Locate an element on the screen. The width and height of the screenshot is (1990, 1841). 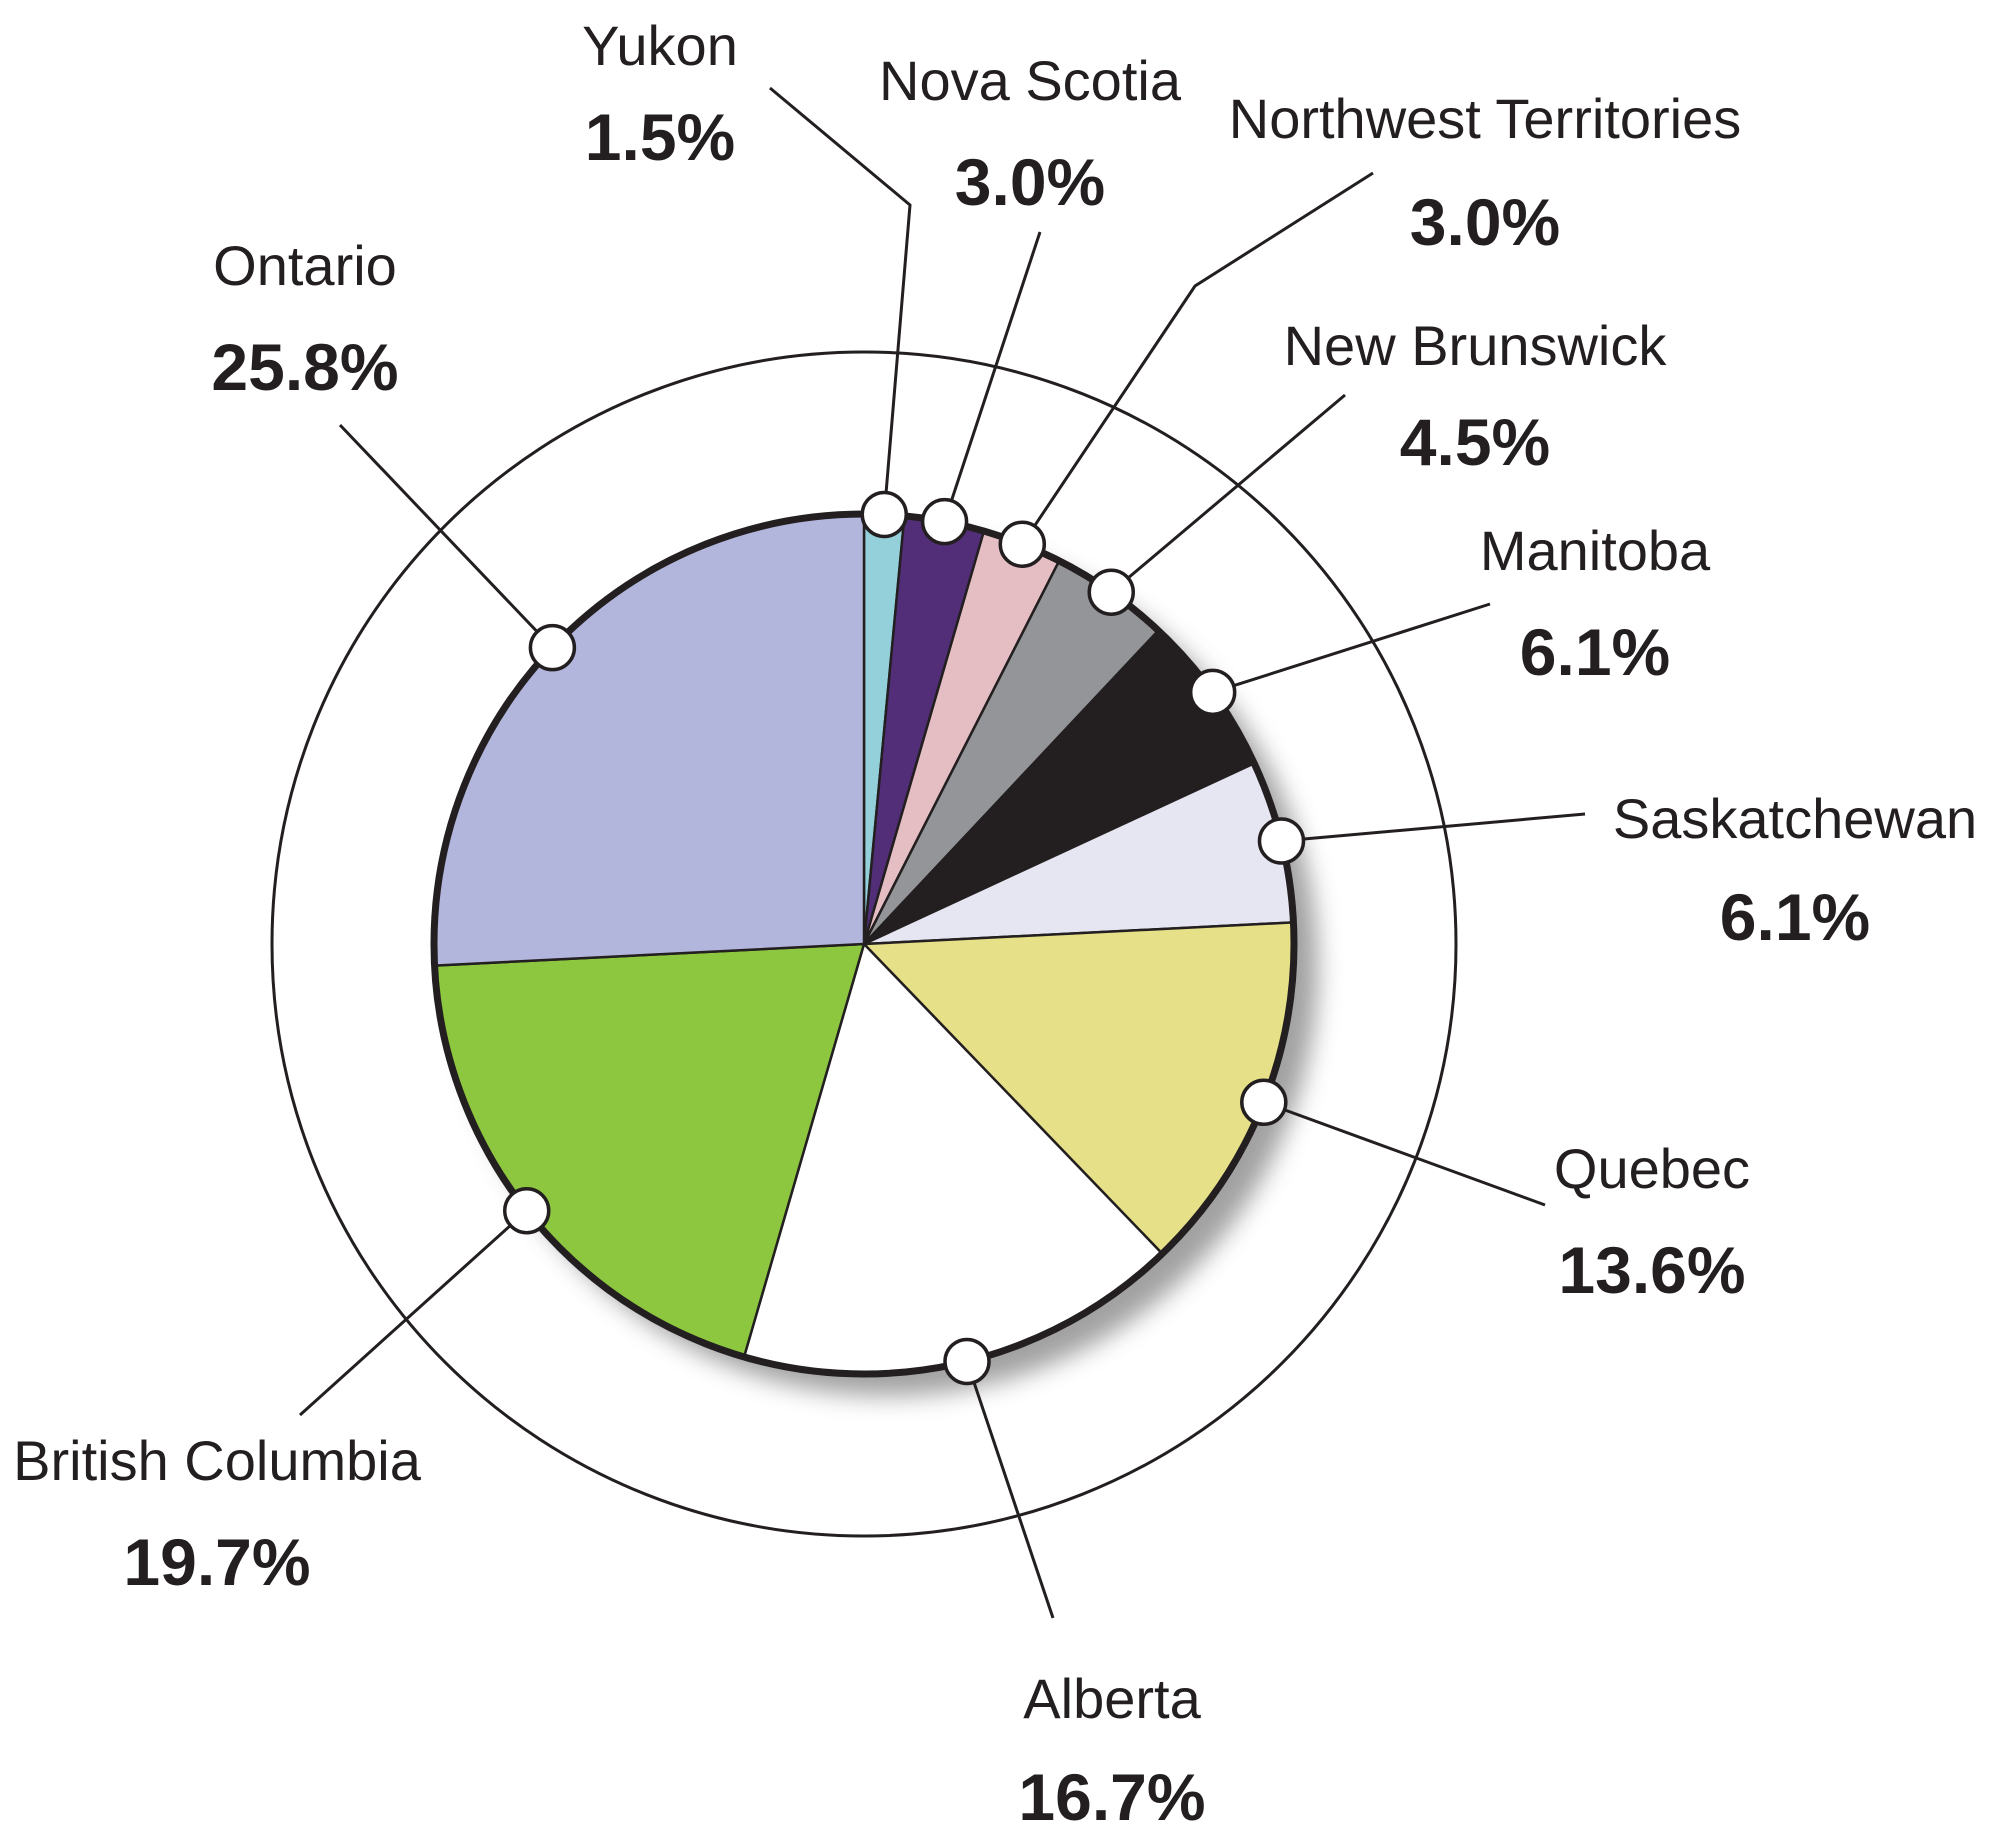
slice-label-northwest-territories: Northwest Territories is located at coordinates (1485, 118).